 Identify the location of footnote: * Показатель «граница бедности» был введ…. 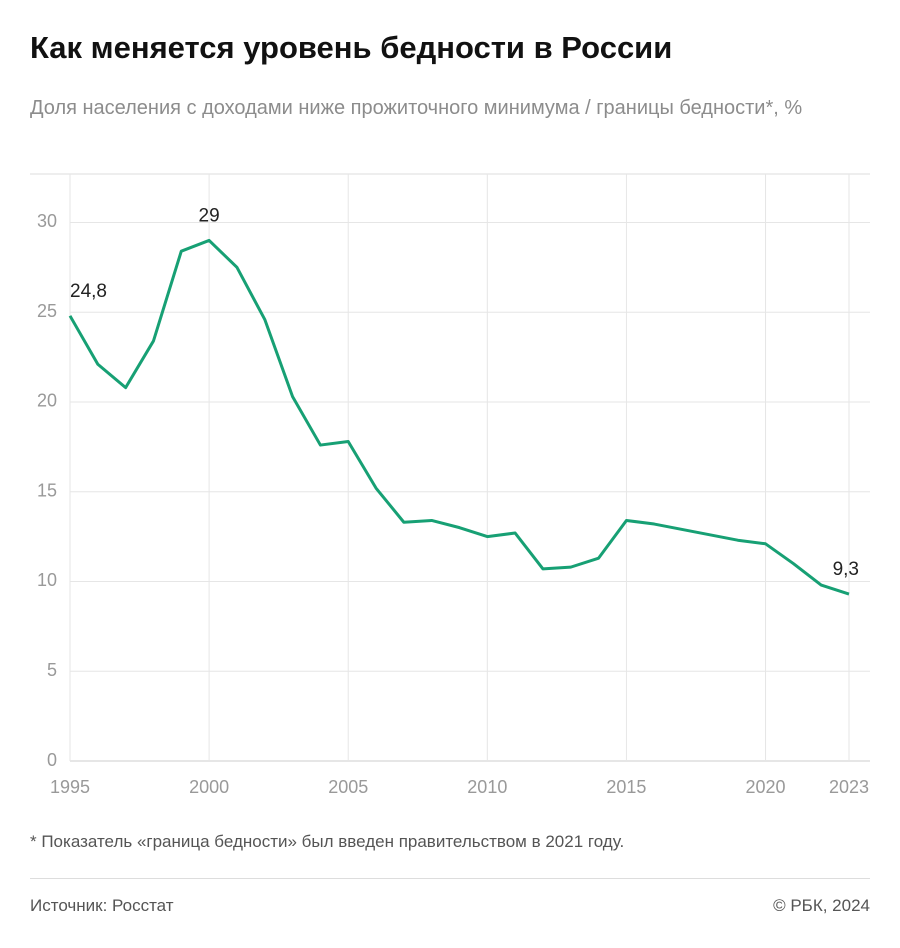
(327, 841).